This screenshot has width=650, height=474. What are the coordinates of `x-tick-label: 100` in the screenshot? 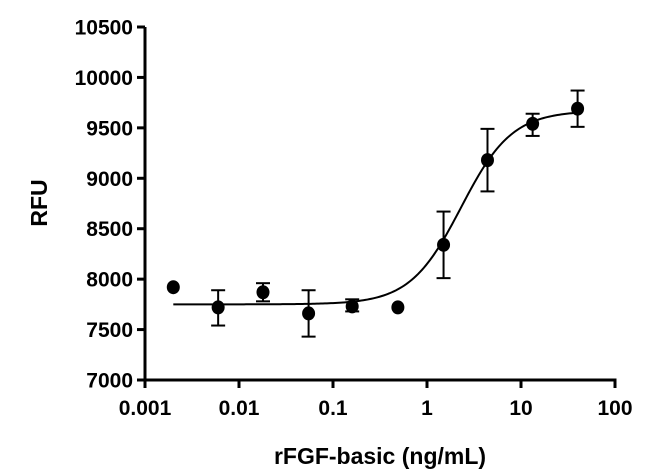 It's located at (614, 408).